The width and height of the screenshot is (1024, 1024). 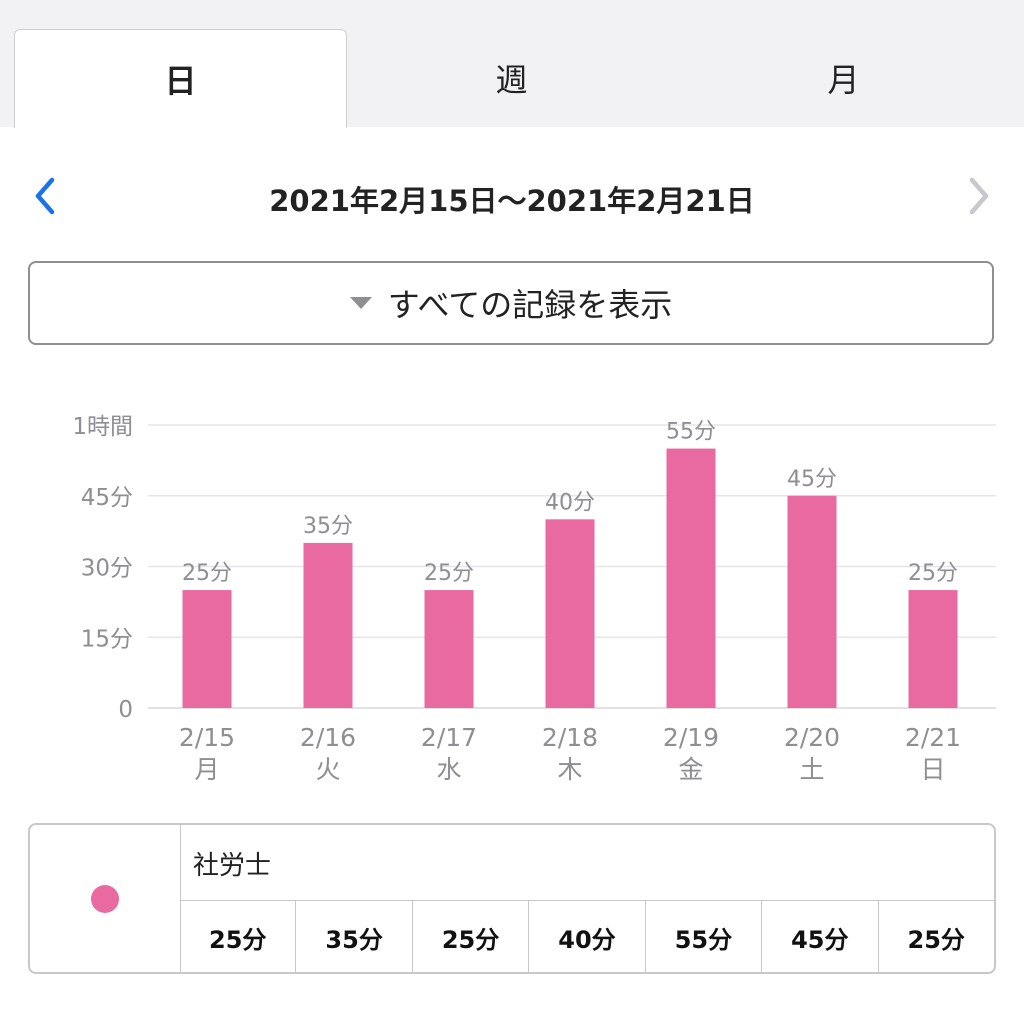 What do you see at coordinates (207, 737) in the screenshot?
I see `x-tick-label: 2/15` at bounding box center [207, 737].